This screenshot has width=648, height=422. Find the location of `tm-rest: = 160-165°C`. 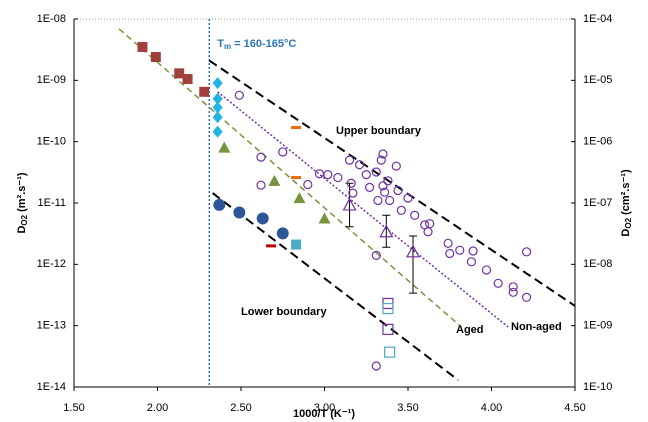

tm-rest: = 160-165°C is located at coordinates (263, 44).